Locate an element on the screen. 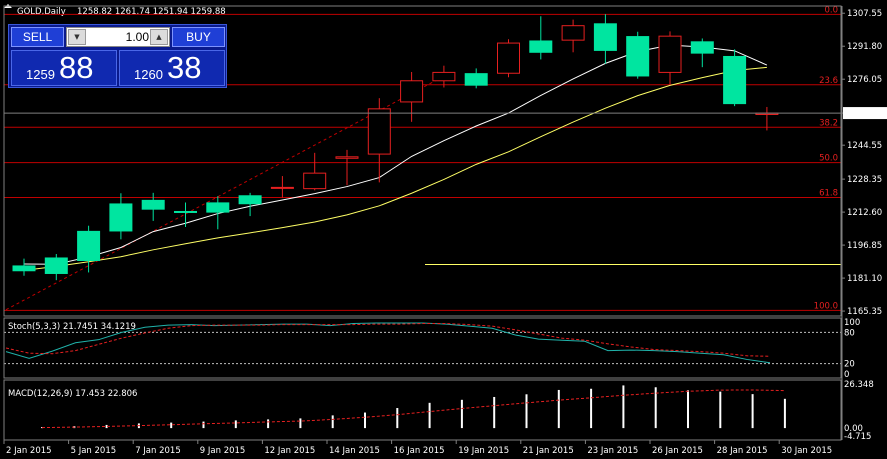 This screenshot has height=459, width=887. lot-size-input is located at coordinates (119, 37).